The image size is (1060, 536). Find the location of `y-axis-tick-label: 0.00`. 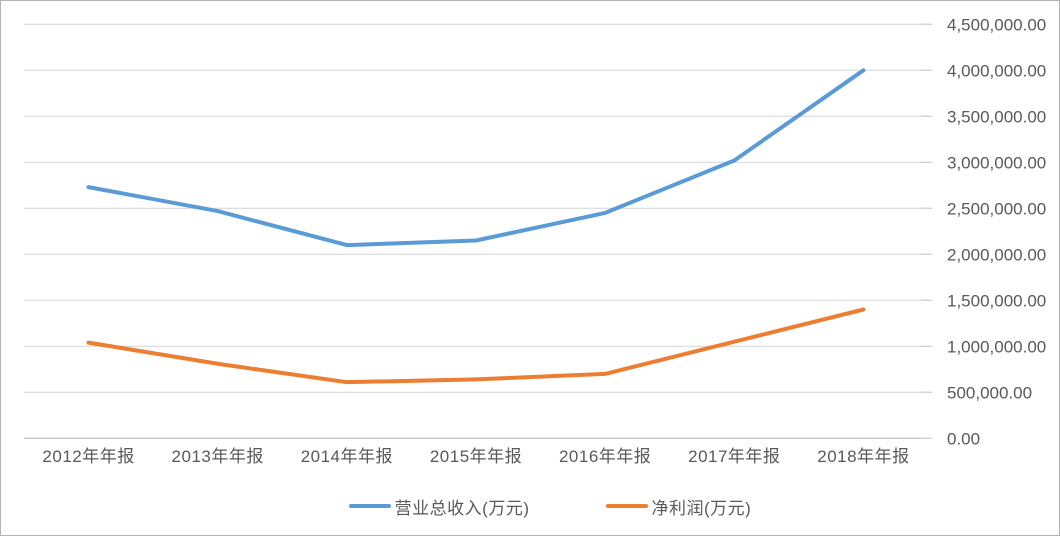

y-axis-tick-label: 0.00 is located at coordinates (963, 438).